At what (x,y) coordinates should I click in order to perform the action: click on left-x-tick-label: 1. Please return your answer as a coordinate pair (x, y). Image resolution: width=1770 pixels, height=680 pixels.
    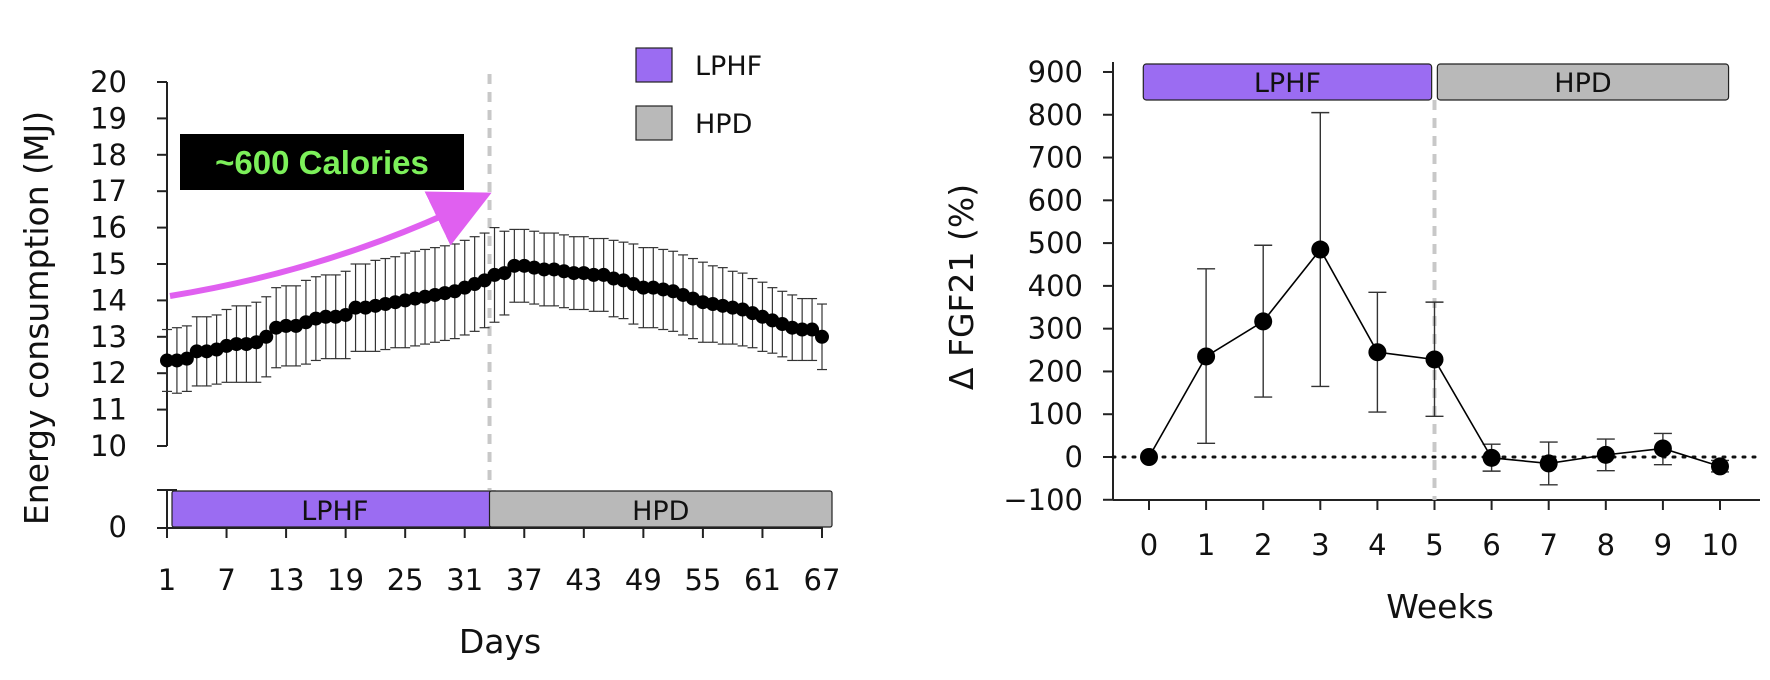
    Looking at the image, I should click on (167, 580).